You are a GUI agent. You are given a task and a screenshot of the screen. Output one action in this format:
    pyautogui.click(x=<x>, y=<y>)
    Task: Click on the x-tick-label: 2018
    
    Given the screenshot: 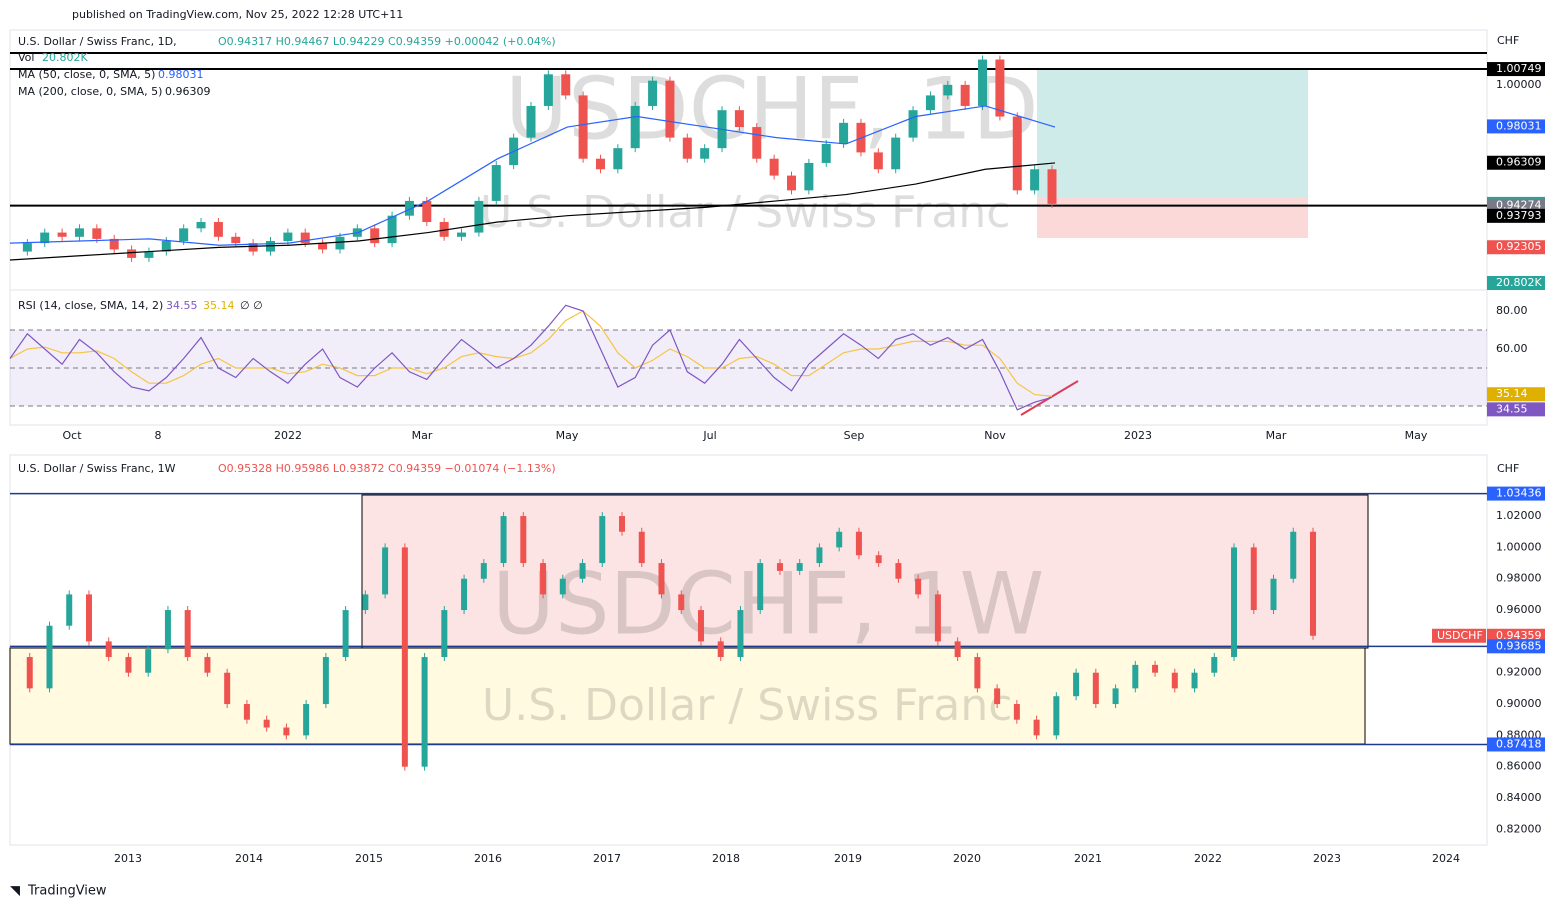 What is the action you would take?
    pyautogui.click(x=726, y=858)
    